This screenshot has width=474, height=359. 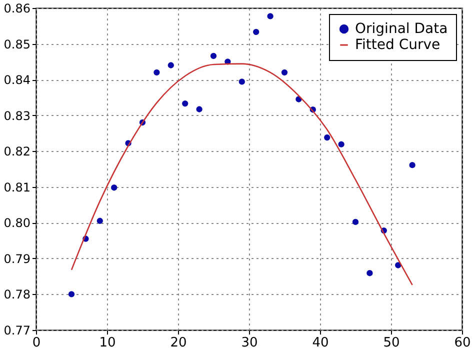 What do you see at coordinates (17, 223) in the screenshot?
I see `y-tick-label: 0.80` at bounding box center [17, 223].